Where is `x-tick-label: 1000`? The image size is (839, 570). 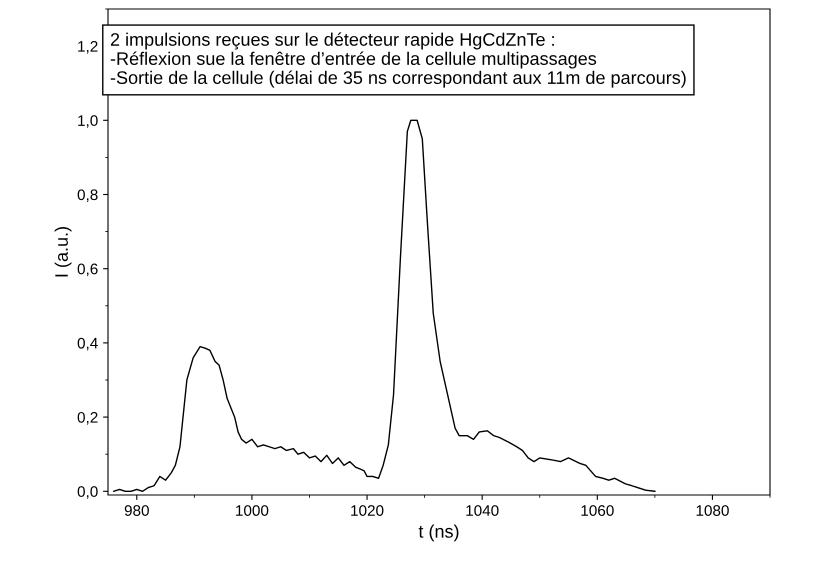
x-tick-label: 1000 is located at coordinates (252, 510).